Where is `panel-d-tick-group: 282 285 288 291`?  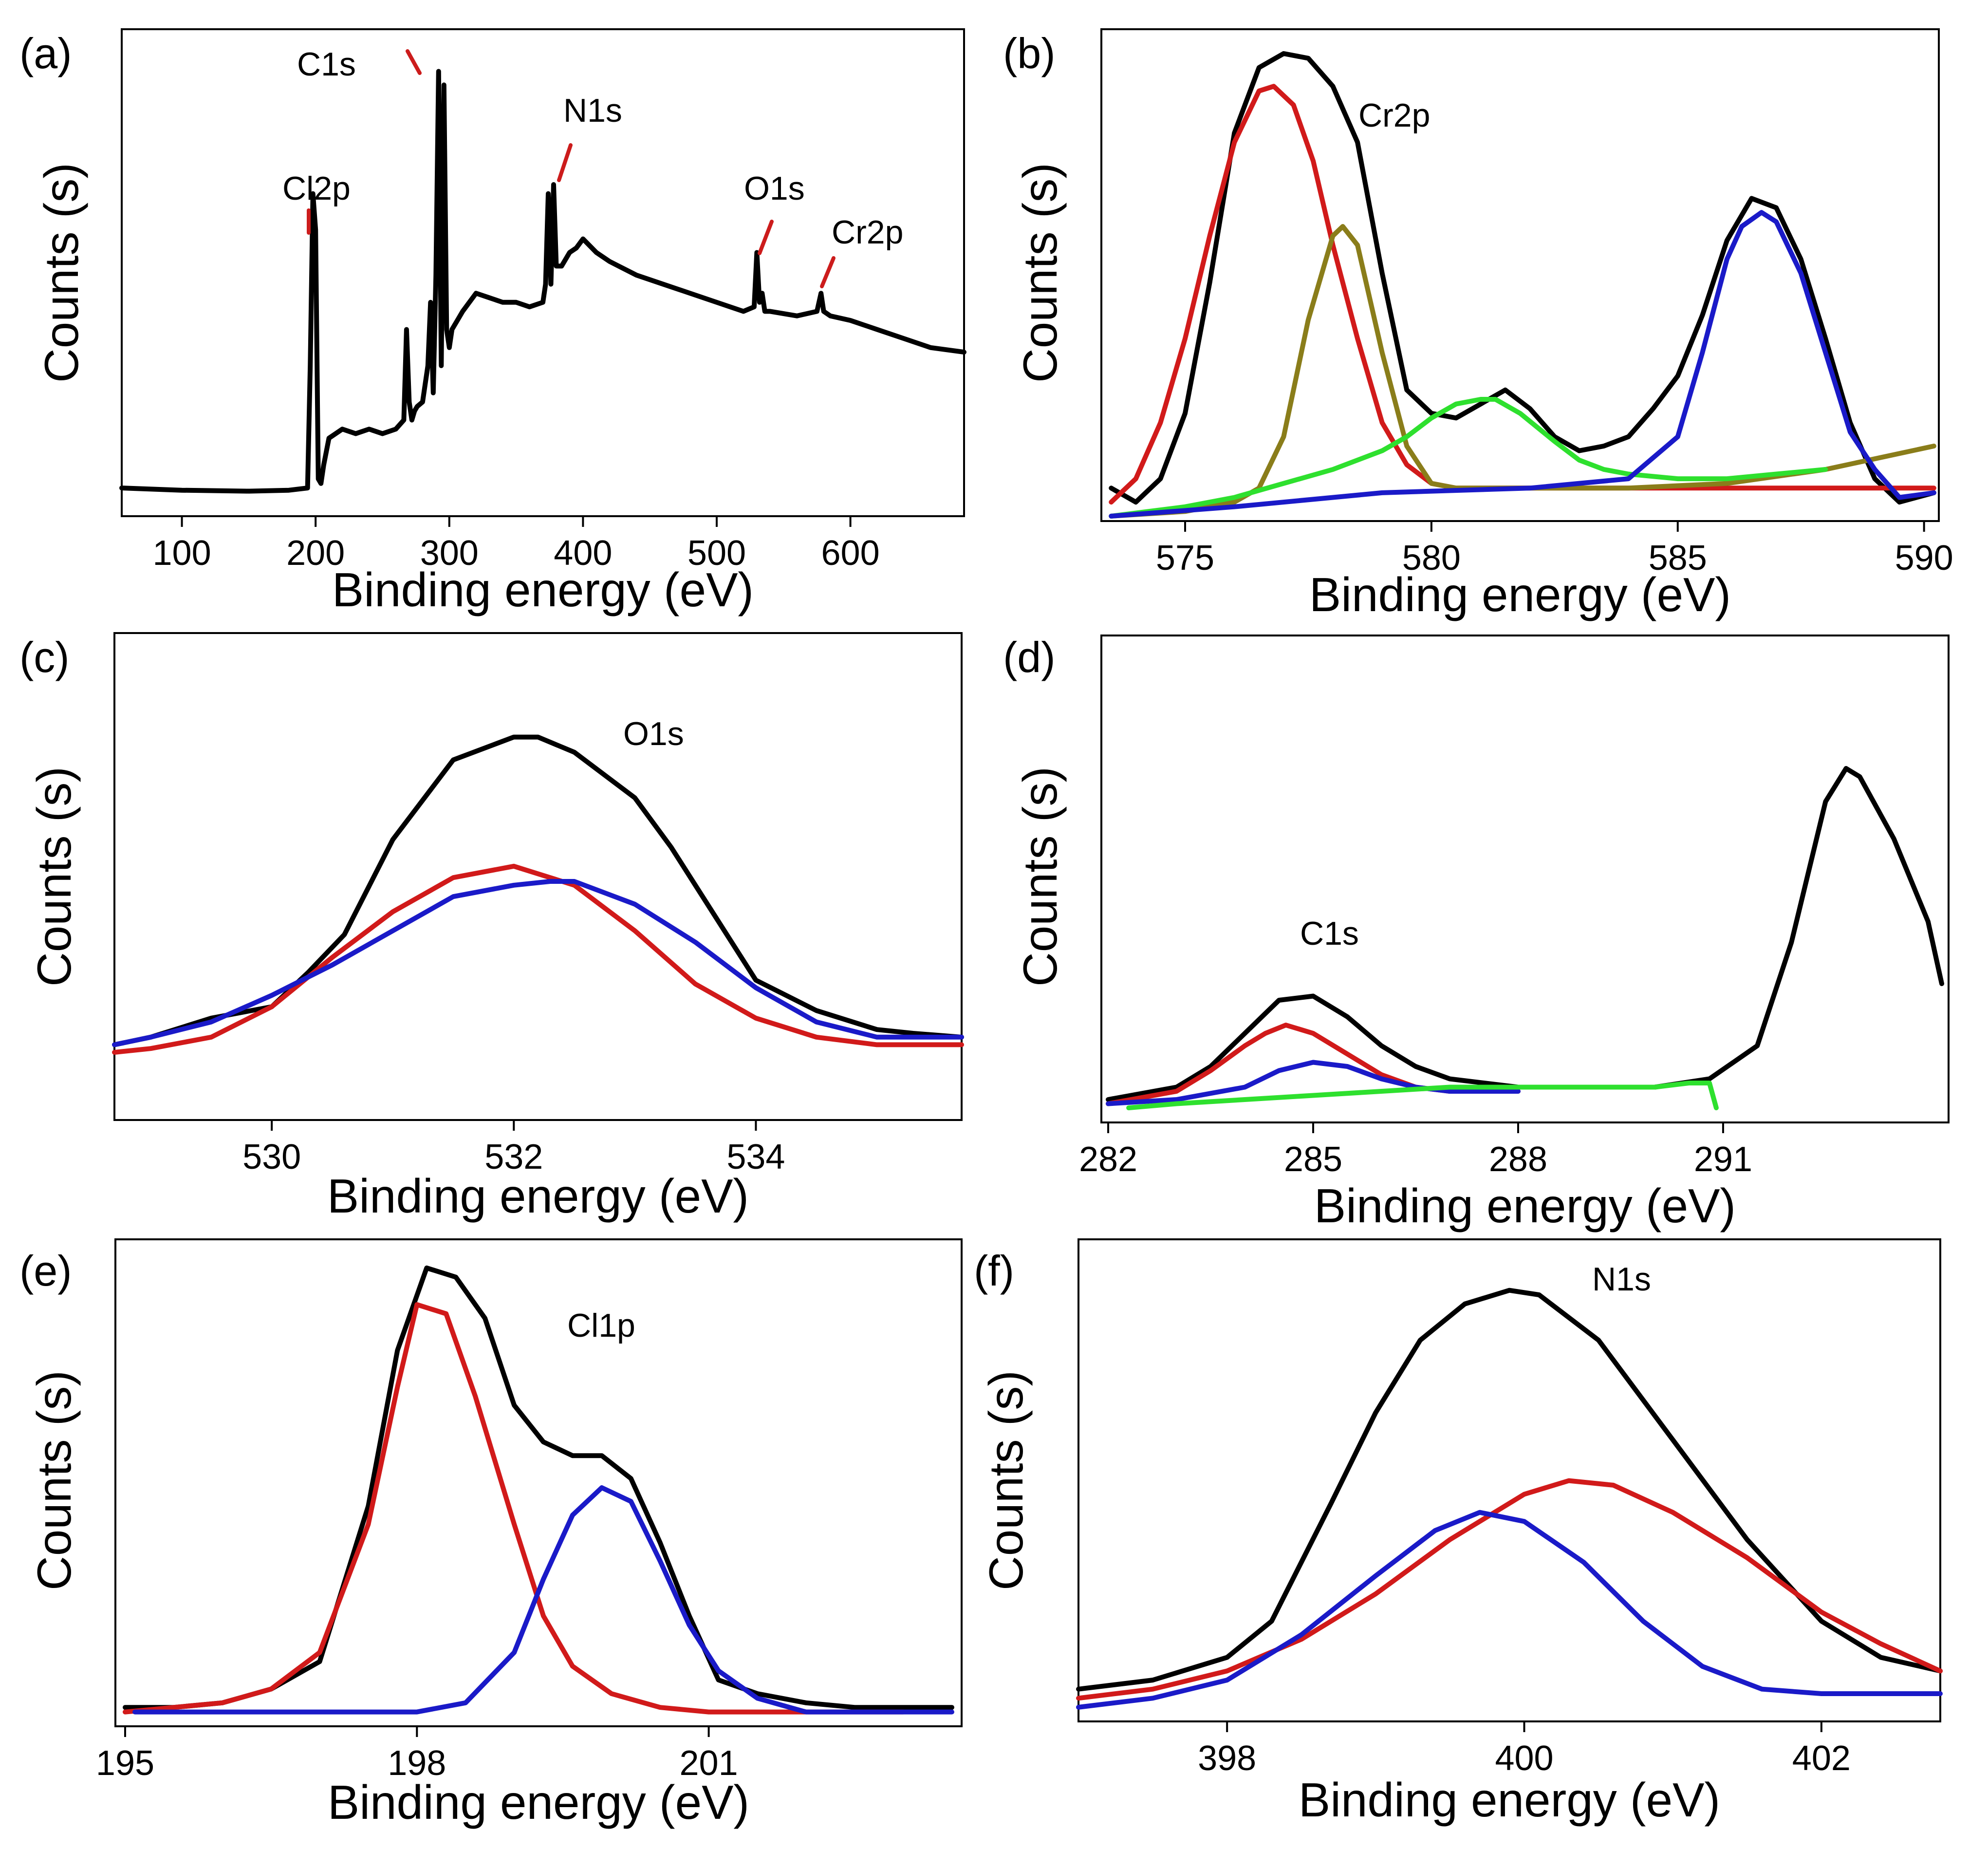
panel-d-tick-group: 282 285 288 291 is located at coordinates (1416, 1150).